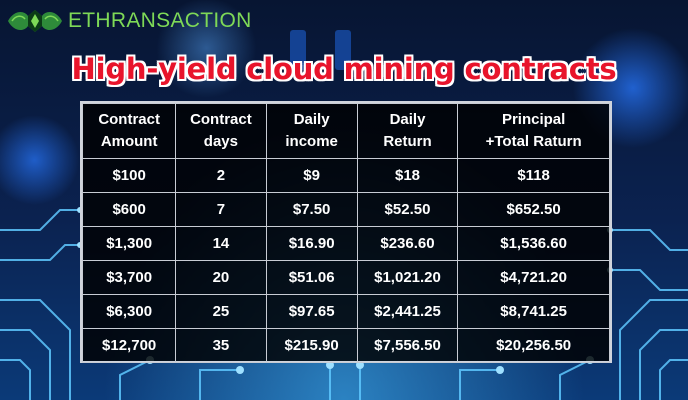 The height and width of the screenshot is (400, 688). Describe the element at coordinates (533, 311) in the screenshot. I see `cell-total-return: $8,741.25` at that location.